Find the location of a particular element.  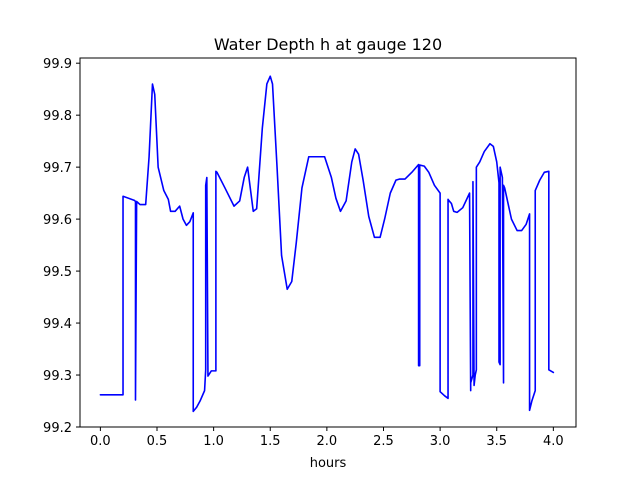

x-axis-ticks: 0.0 0.5 1.0 1.5 2.0 2.5 3.0 3.5 4.0 is located at coordinates (327, 438).